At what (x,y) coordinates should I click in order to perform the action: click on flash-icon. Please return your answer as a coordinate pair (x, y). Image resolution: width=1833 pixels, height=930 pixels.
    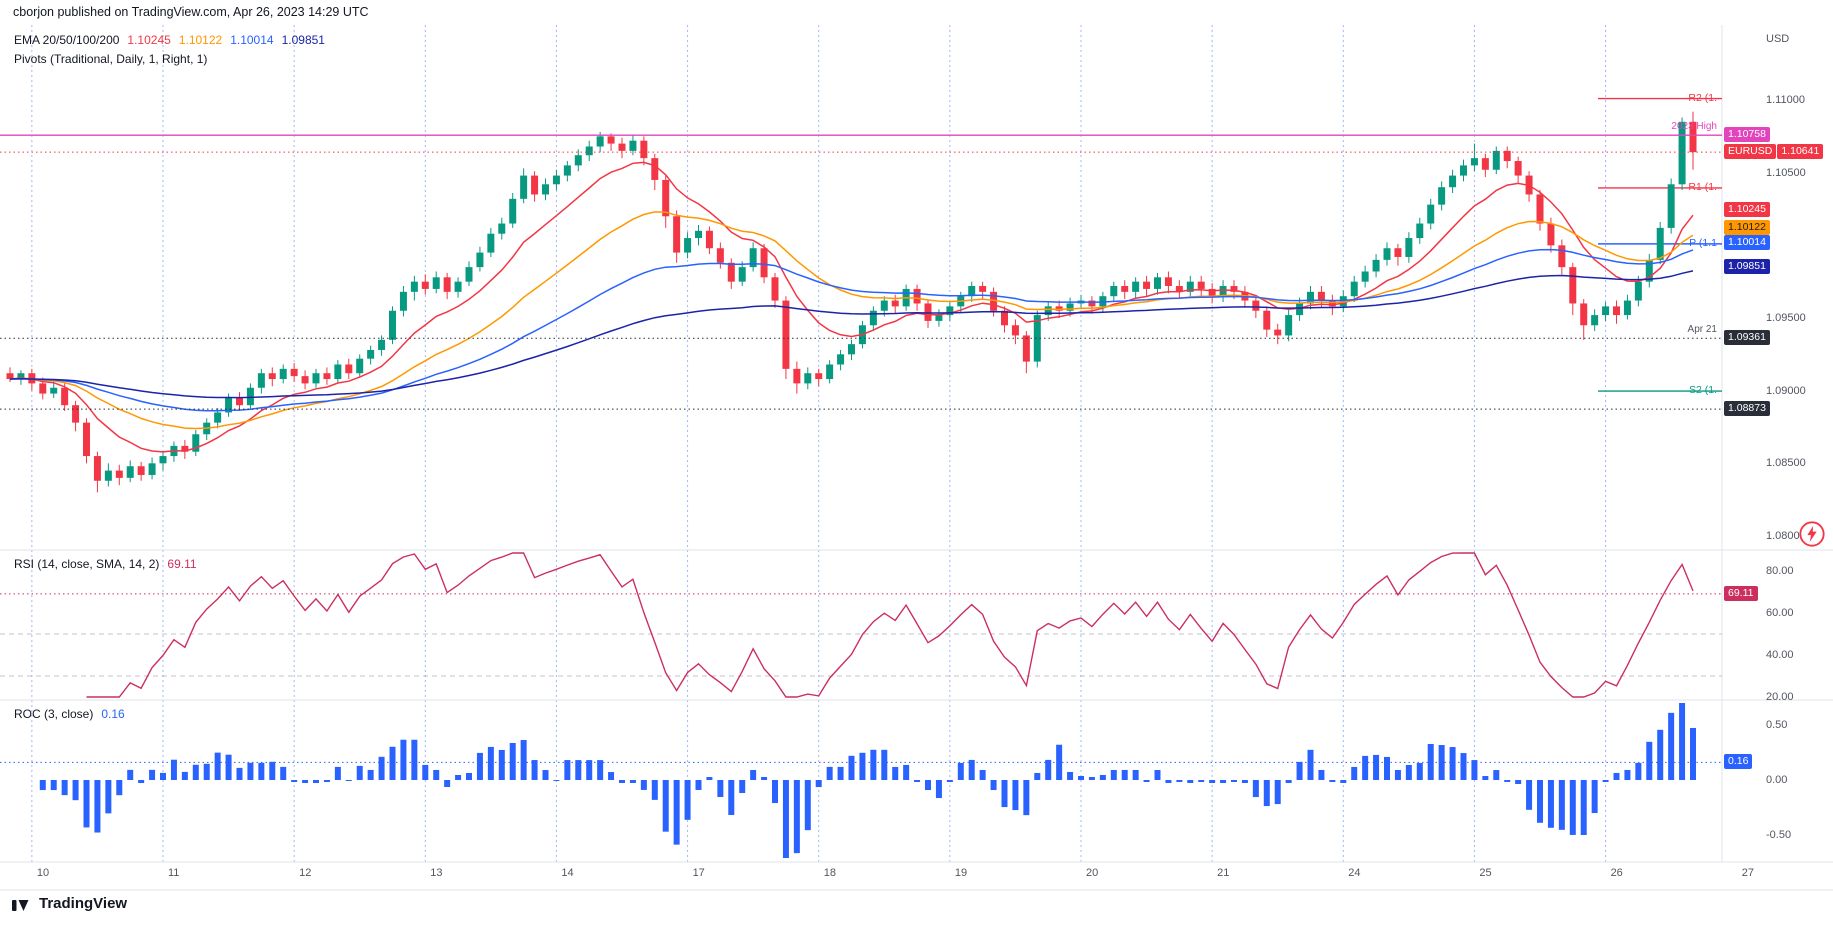
    Looking at the image, I should click on (1812, 534).